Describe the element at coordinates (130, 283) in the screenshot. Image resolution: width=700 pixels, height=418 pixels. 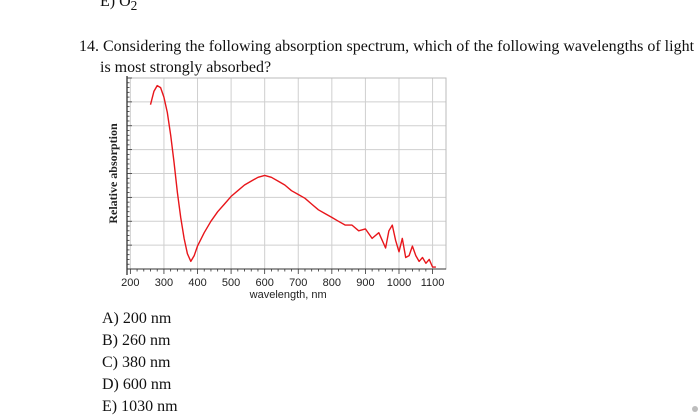
I see `x-tick-label: 200` at that location.